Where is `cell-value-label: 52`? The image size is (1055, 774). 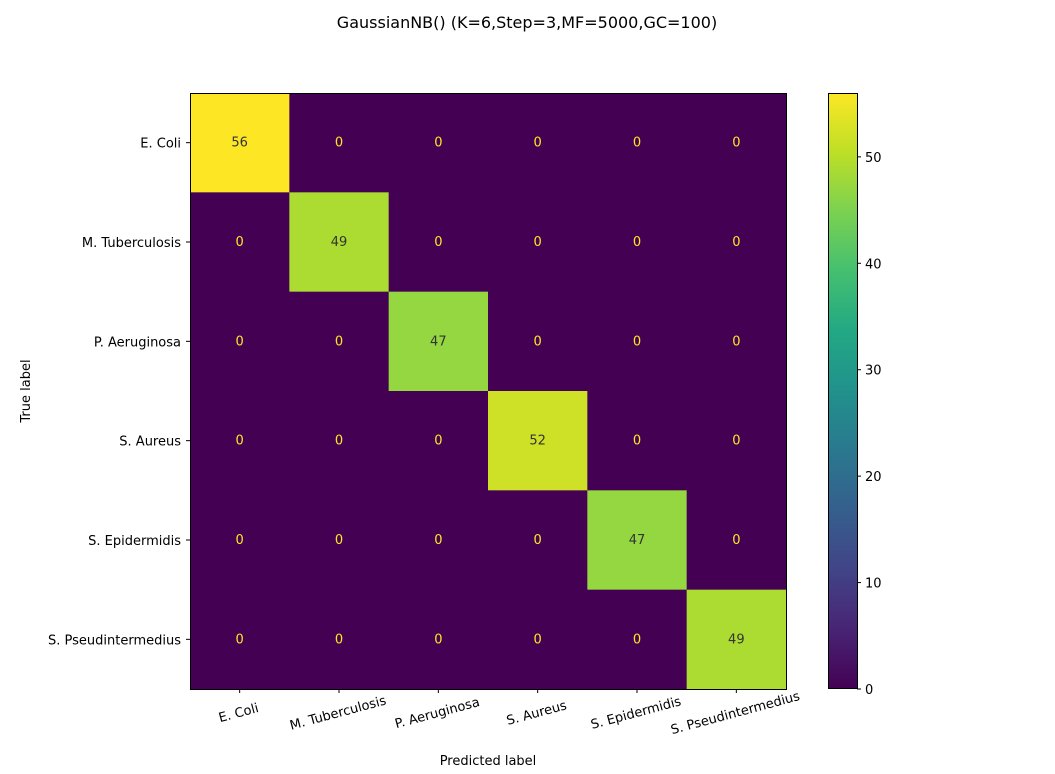 cell-value-label: 52 is located at coordinates (537, 441).